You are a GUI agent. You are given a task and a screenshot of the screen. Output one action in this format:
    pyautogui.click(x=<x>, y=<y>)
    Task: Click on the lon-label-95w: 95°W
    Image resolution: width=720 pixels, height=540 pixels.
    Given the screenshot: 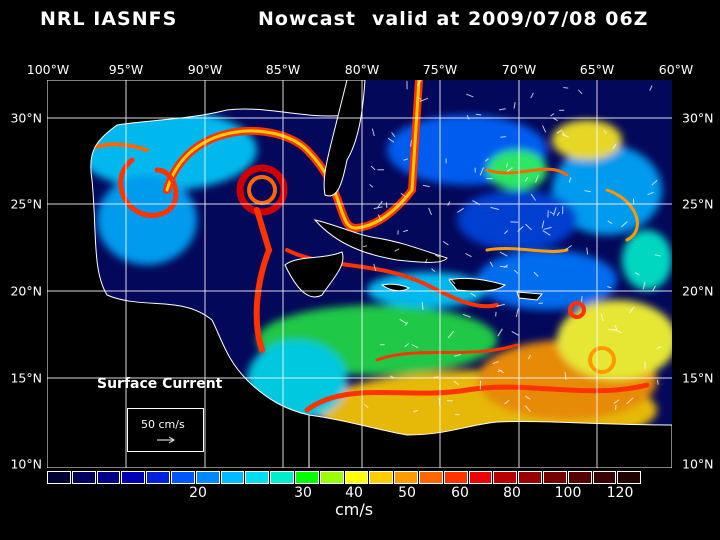 What is the action you would take?
    pyautogui.click(x=126, y=69)
    